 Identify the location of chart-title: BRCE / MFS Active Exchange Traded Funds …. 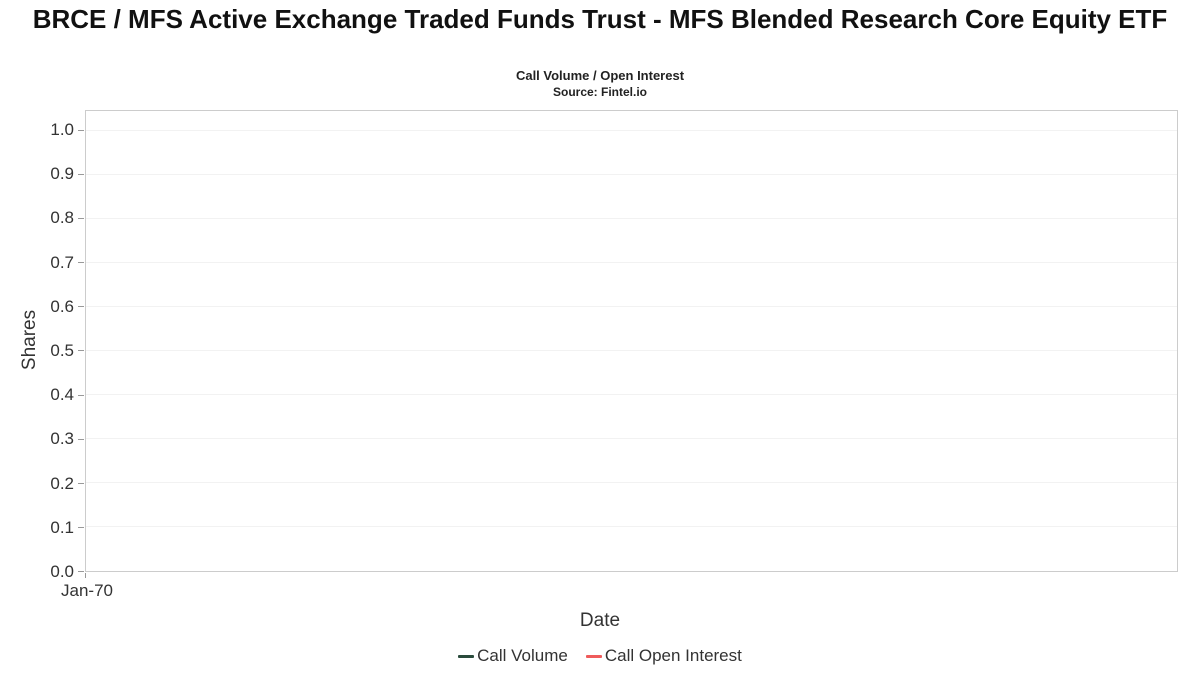
(600, 19).